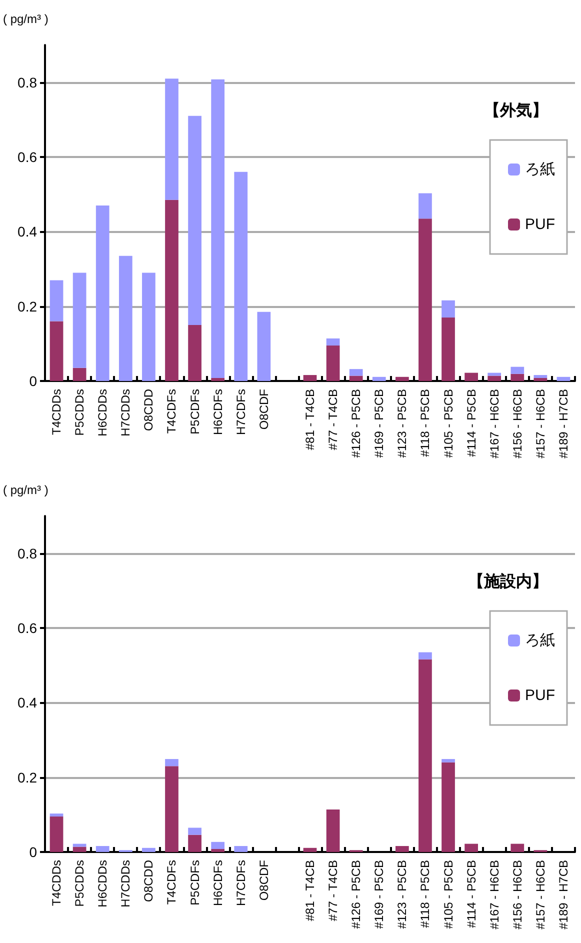 This screenshot has width=581, height=943. What do you see at coordinates (25, 490) in the screenshot?
I see `y-axis-title: ( pg/m³ )` at bounding box center [25, 490].